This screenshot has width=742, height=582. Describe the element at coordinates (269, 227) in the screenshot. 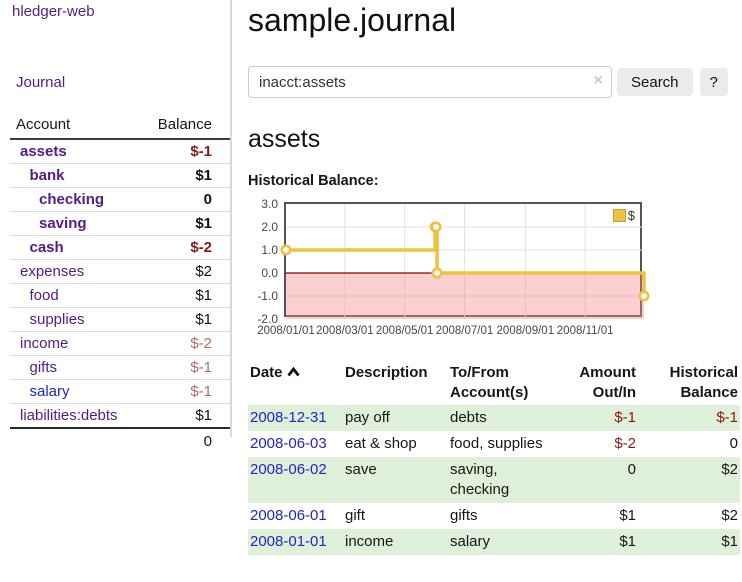

I see `y-axis-tick-label: 2.0` at that location.